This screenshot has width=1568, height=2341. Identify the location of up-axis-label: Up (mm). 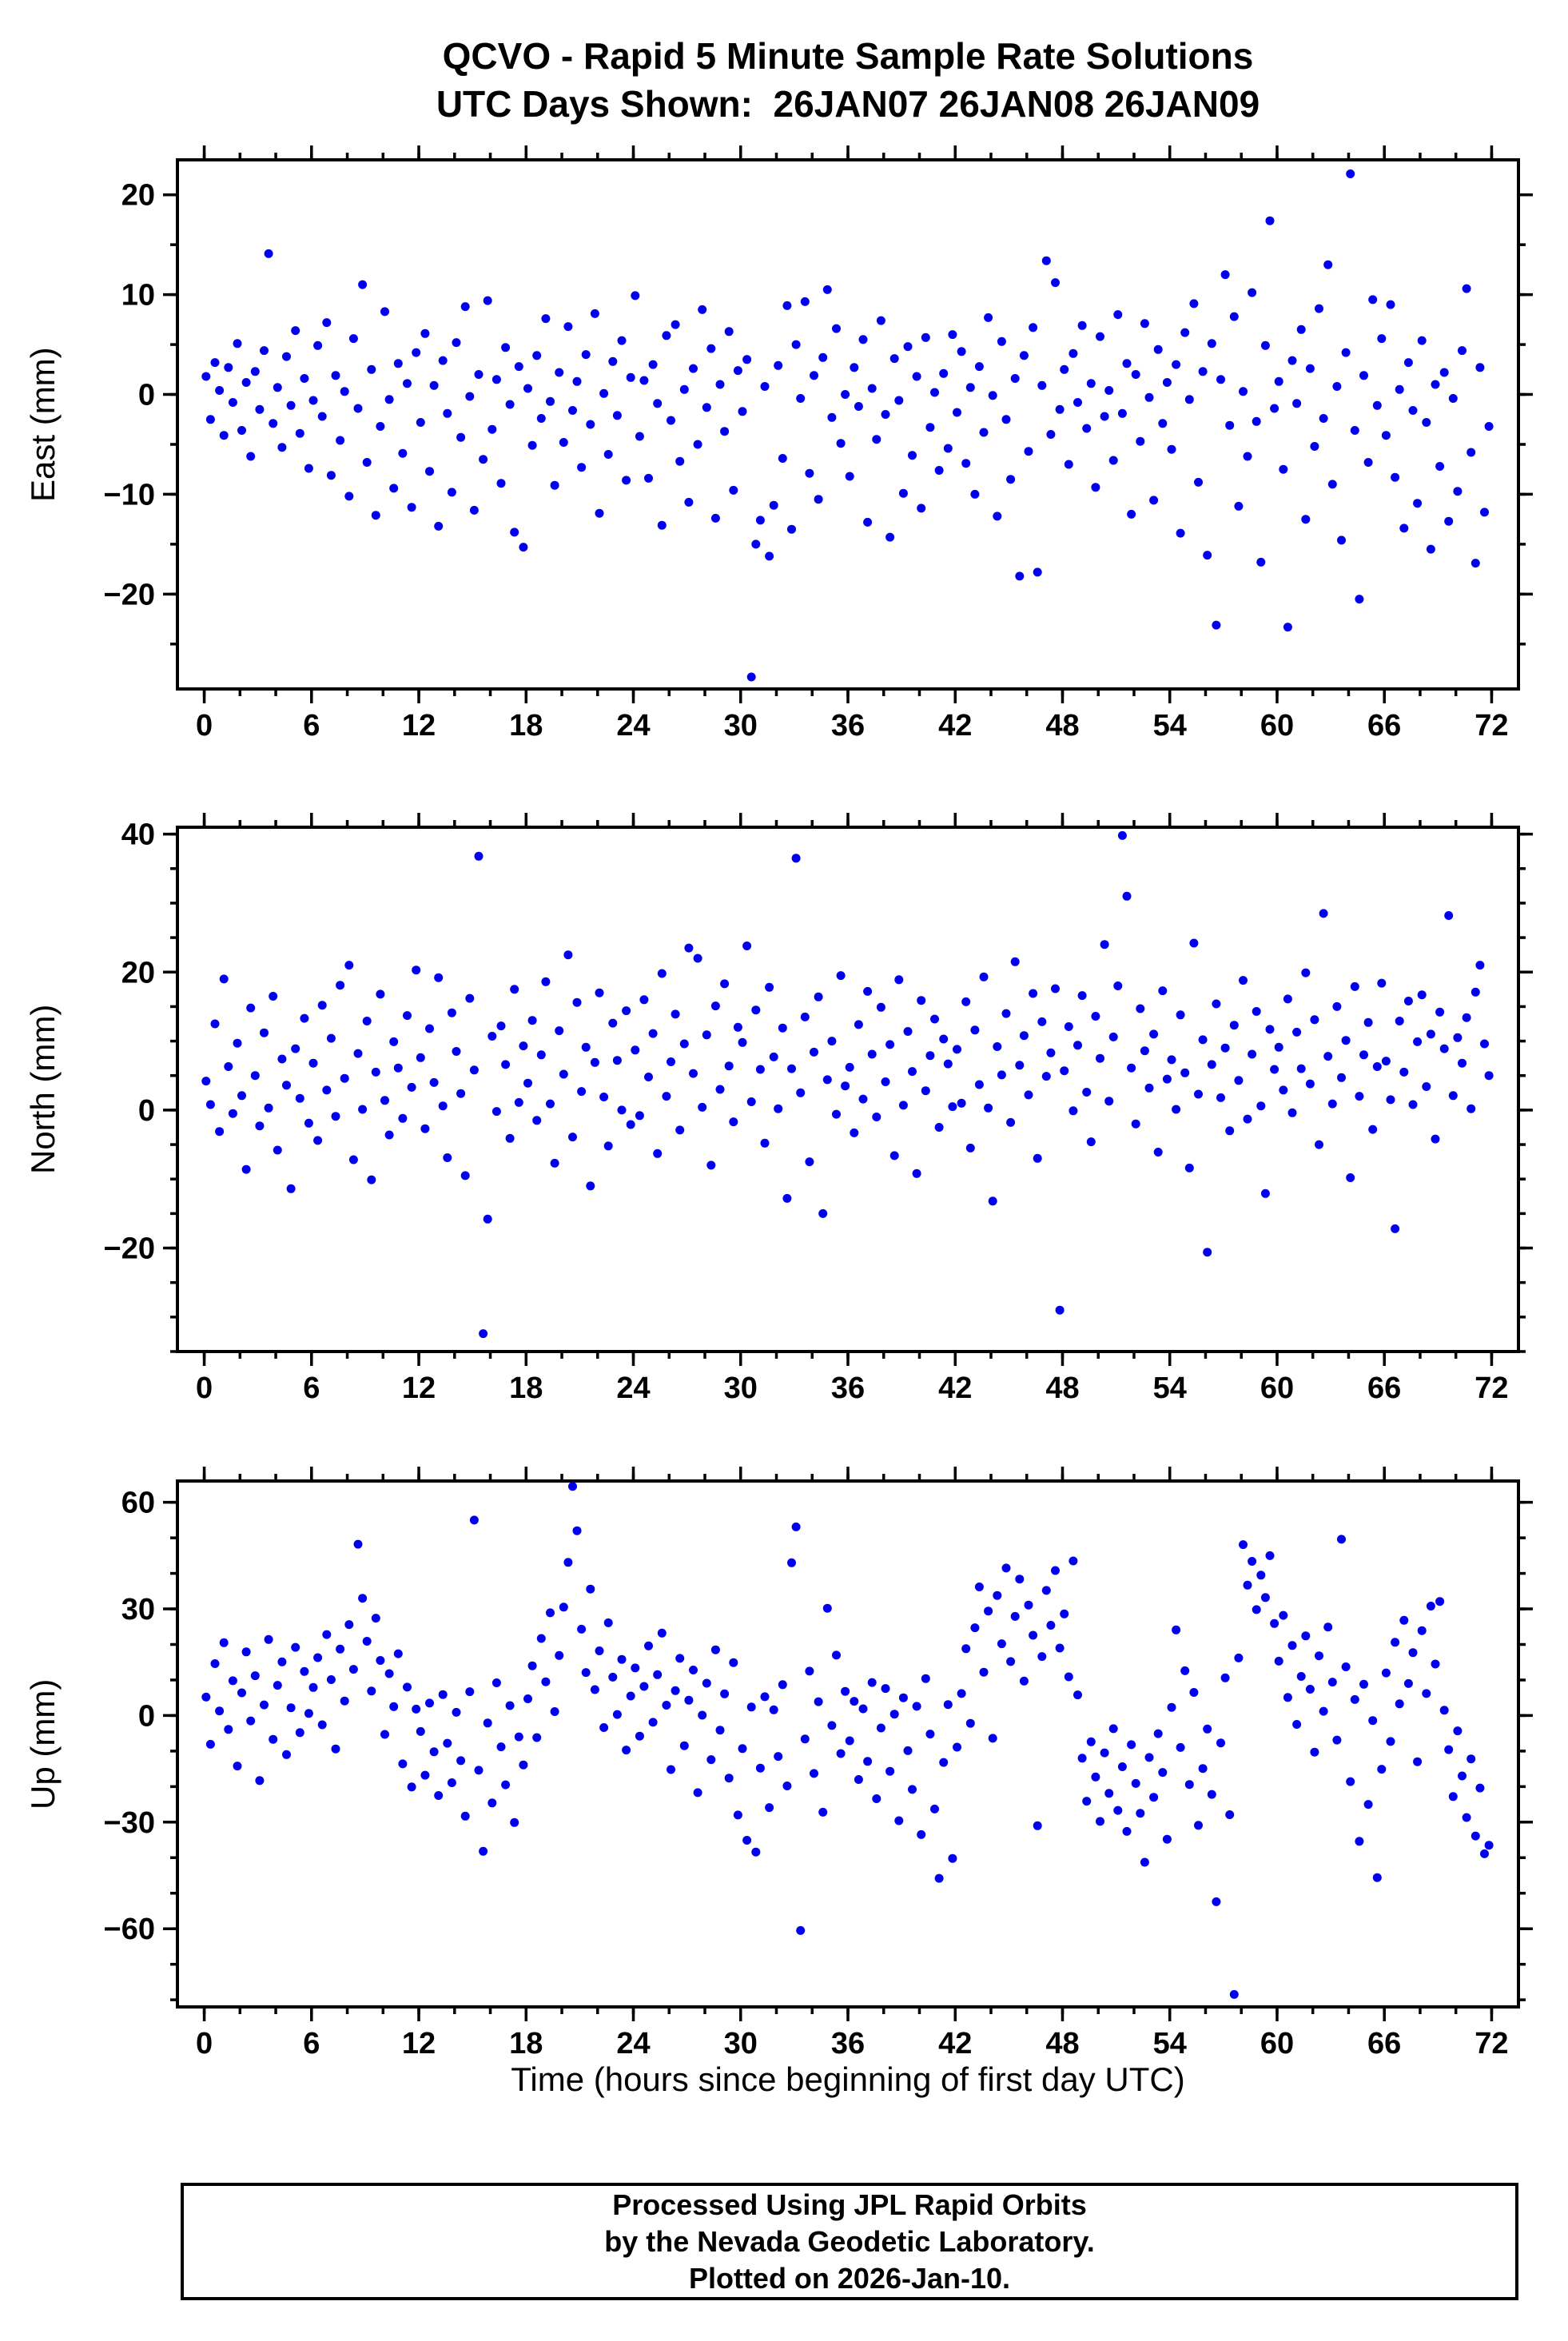
(43, 1743).